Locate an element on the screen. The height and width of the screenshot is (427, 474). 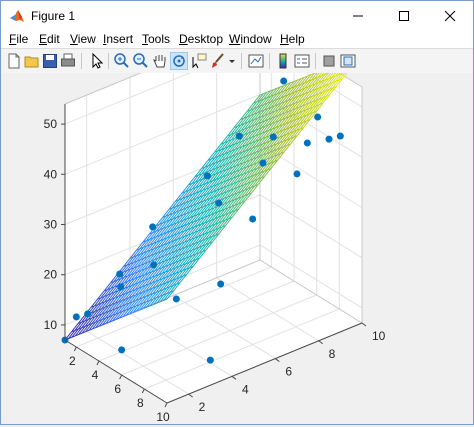
brush-icon is located at coordinates (218, 61).